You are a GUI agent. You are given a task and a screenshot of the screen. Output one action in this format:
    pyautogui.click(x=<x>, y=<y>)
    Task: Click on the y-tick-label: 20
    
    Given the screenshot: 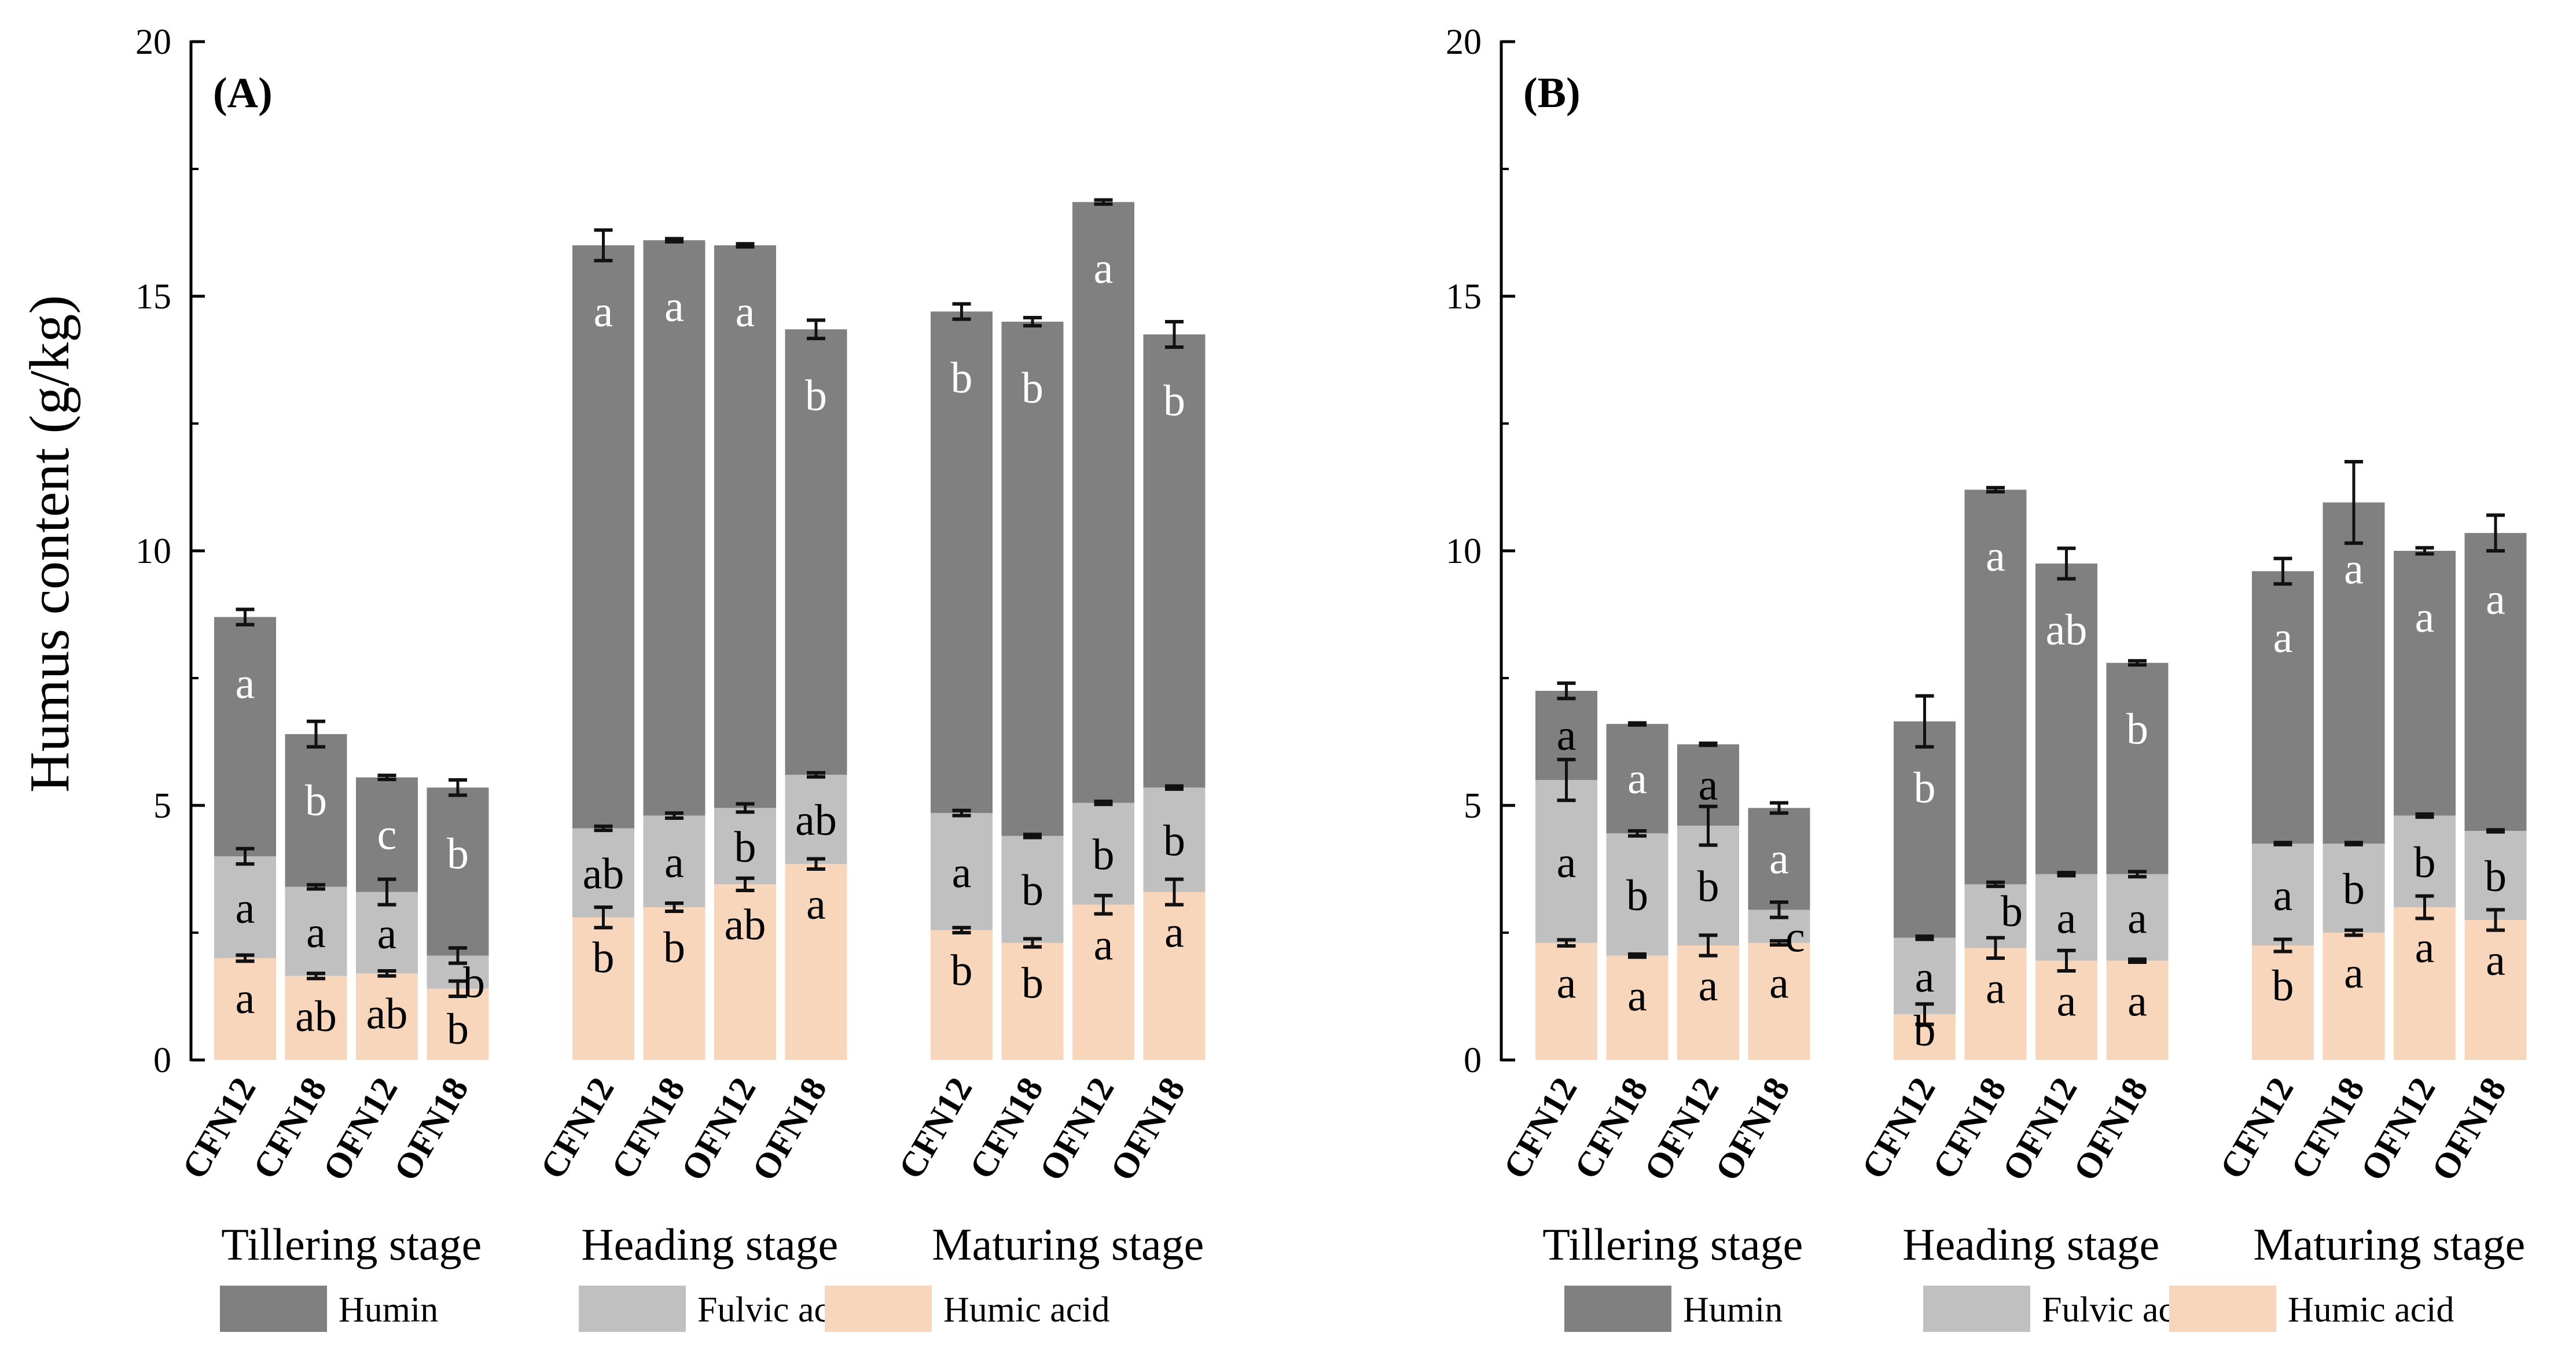 What is the action you would take?
    pyautogui.click(x=1464, y=43)
    